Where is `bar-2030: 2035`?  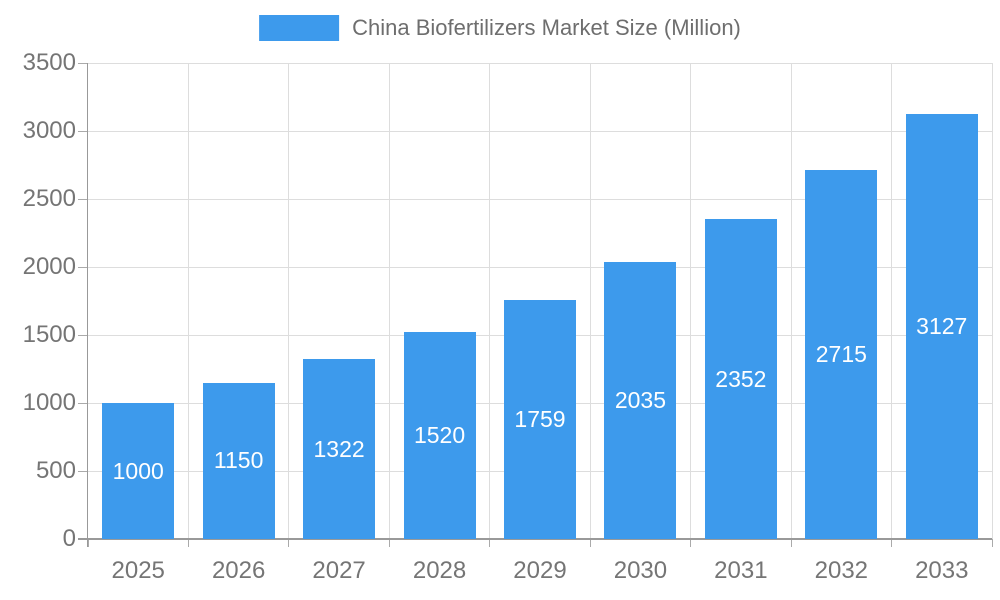 bar-2030: 2035 is located at coordinates (640, 400).